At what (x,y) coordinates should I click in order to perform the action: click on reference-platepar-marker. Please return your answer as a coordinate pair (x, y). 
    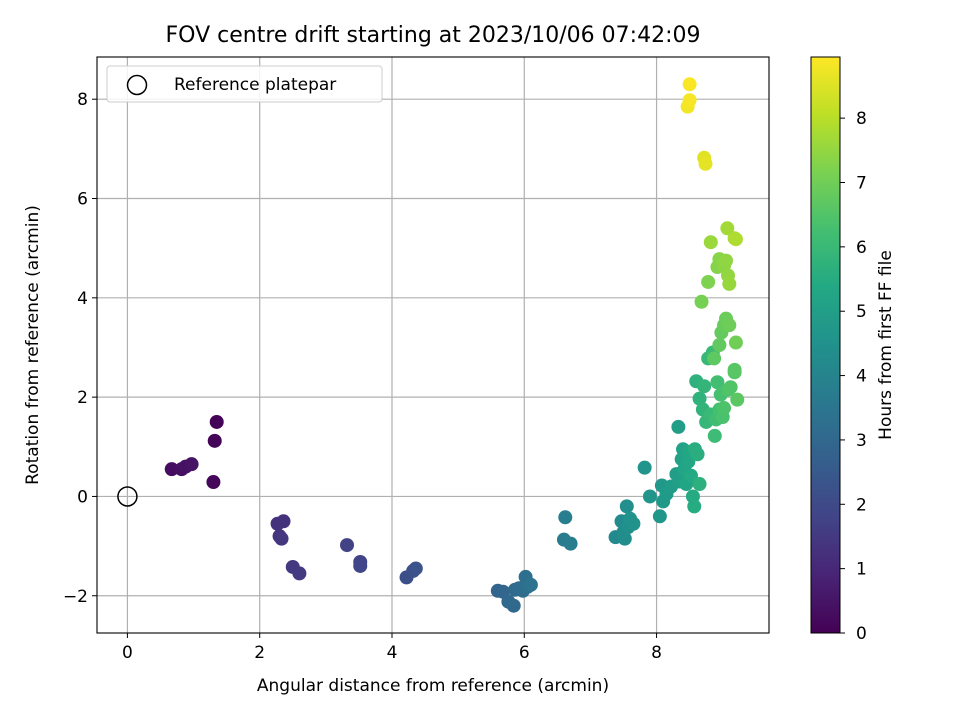
    Looking at the image, I should click on (127, 496).